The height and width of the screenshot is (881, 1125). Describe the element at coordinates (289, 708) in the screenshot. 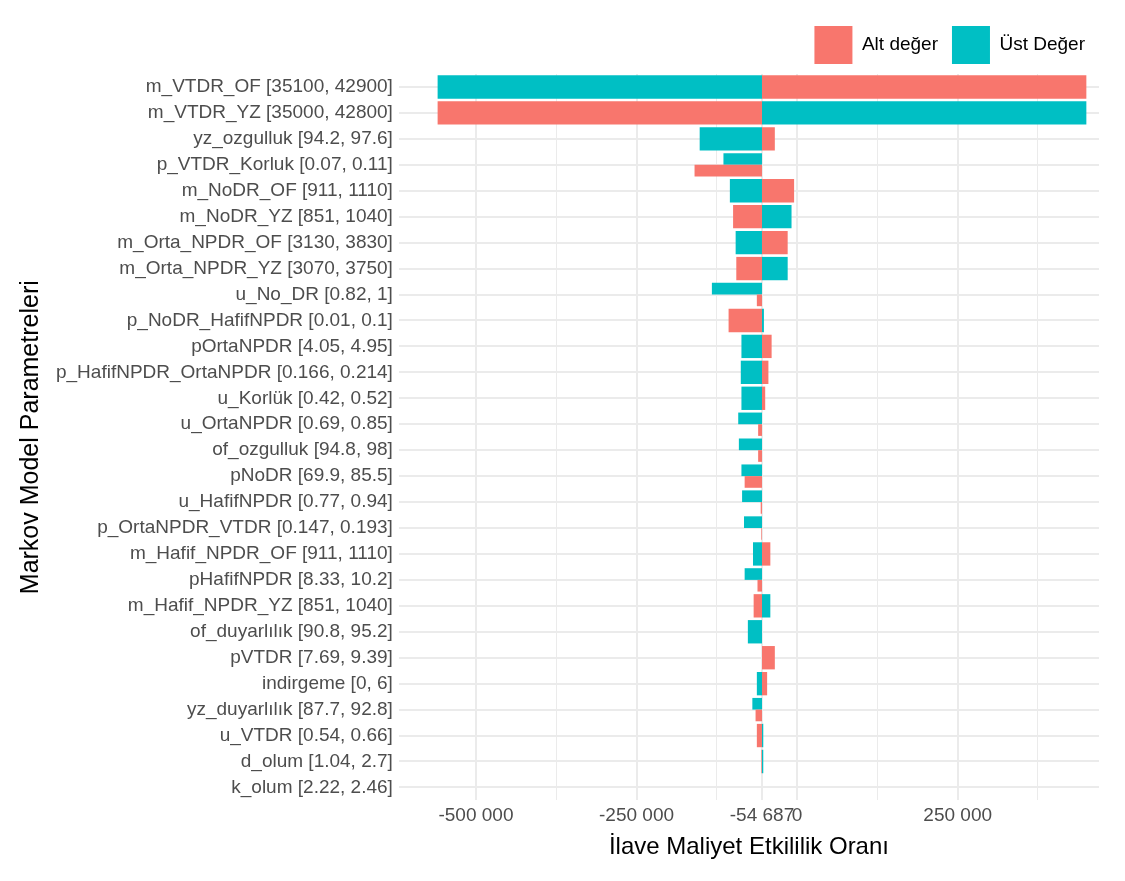

I see `y-tick-label: yz_duyarlılık [87.7, 92.8]` at that location.